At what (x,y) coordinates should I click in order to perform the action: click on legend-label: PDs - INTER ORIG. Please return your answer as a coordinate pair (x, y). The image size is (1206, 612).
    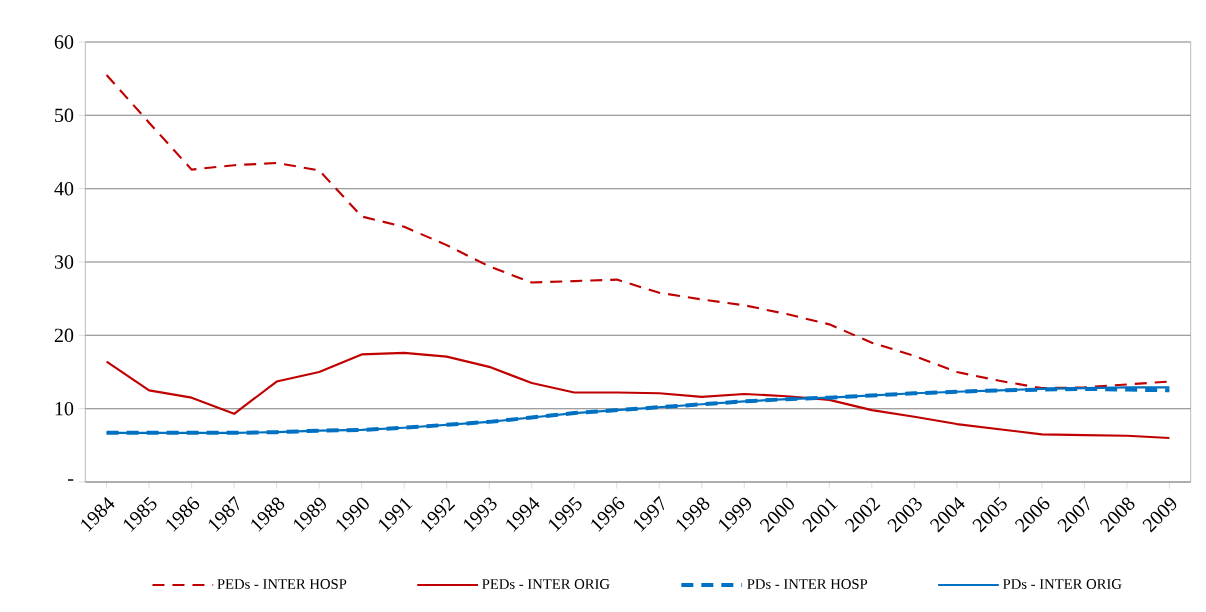
    Looking at the image, I should click on (1062, 584).